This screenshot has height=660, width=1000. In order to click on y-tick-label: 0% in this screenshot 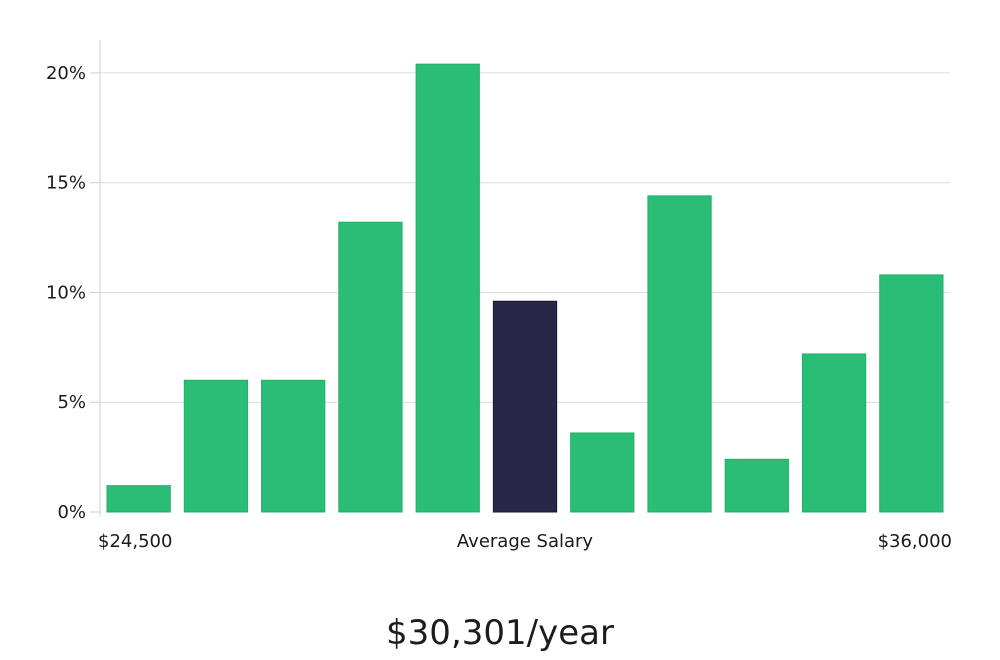, I will do `click(71, 512)`.